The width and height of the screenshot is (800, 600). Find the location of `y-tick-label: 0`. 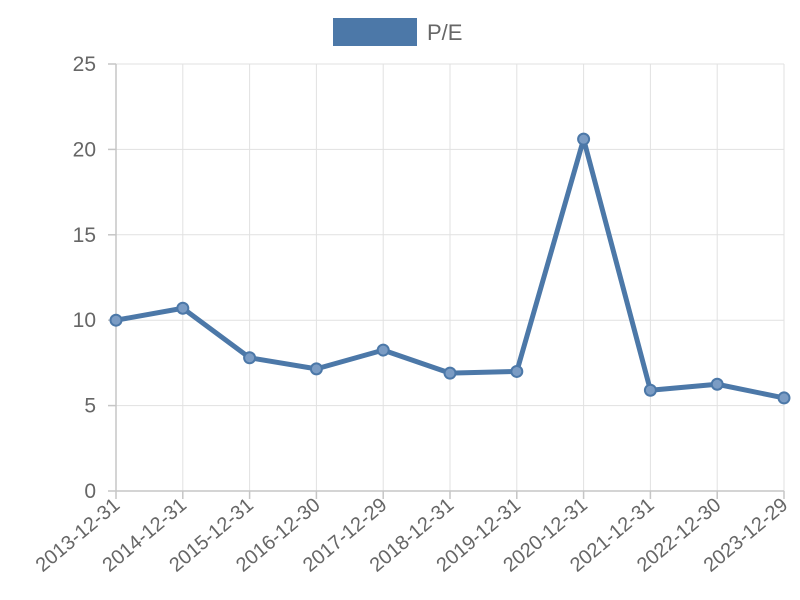

y-tick-label: 0 is located at coordinates (90, 491).